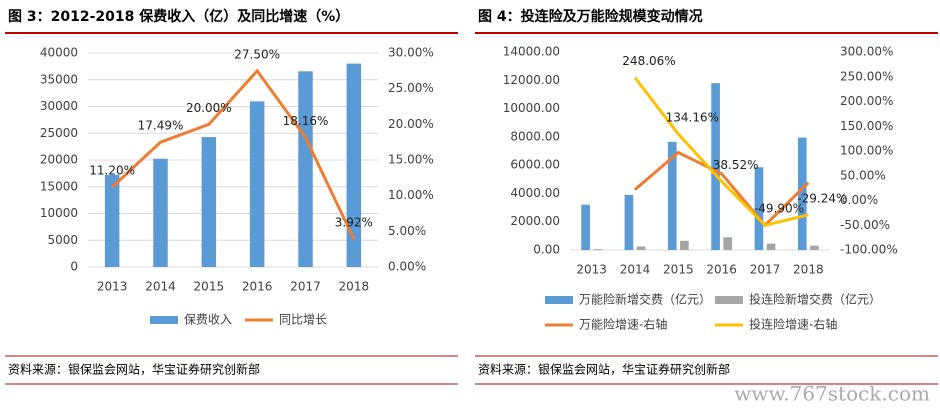 The height and width of the screenshot is (410, 940). I want to click on legend-label: 万能险增速-右轴, so click(623, 324).